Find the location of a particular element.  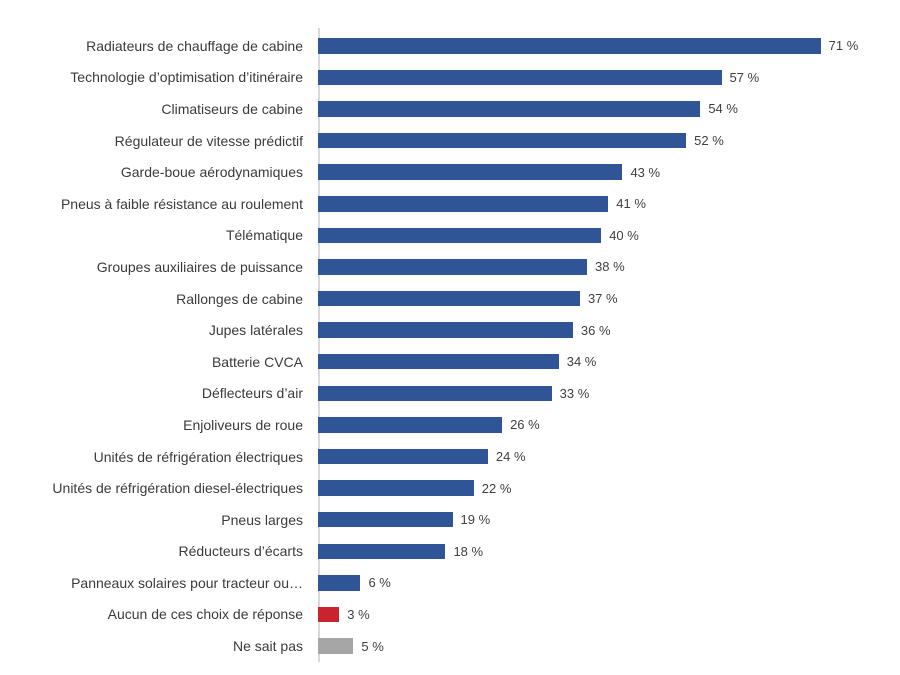

chart-row: Unités de réfrigération électriques 24 % is located at coordinates (450, 457).